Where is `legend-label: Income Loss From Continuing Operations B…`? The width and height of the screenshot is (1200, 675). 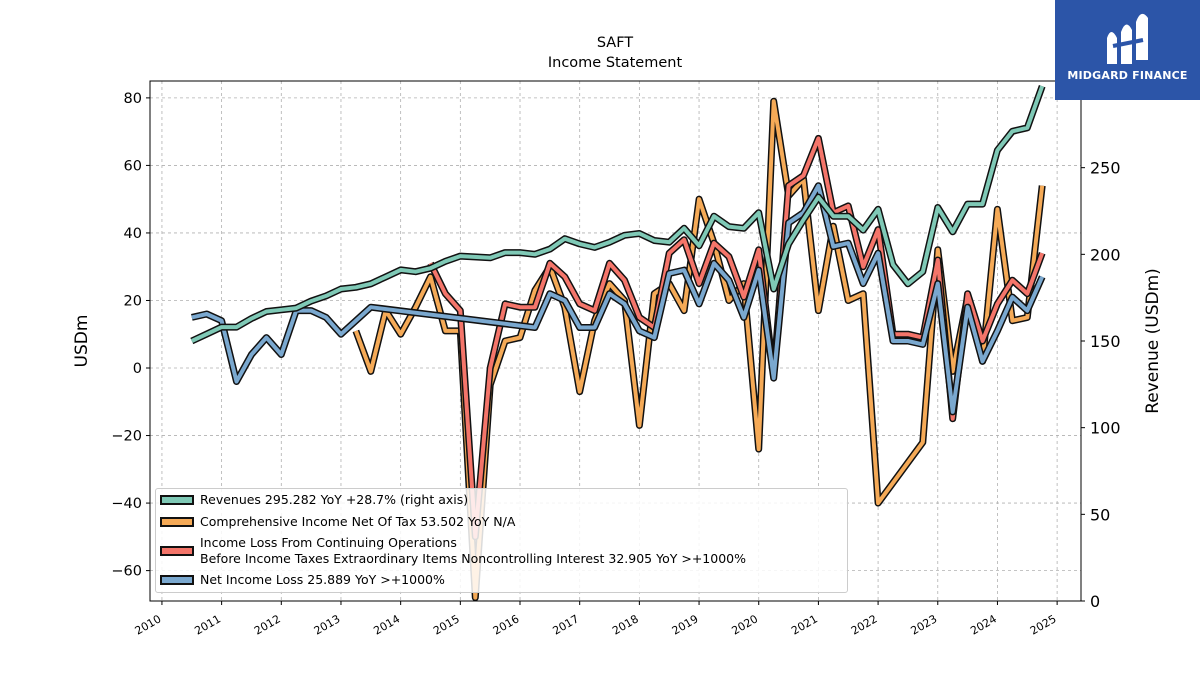 legend-label: Income Loss From Continuing Operations B… is located at coordinates (473, 550).